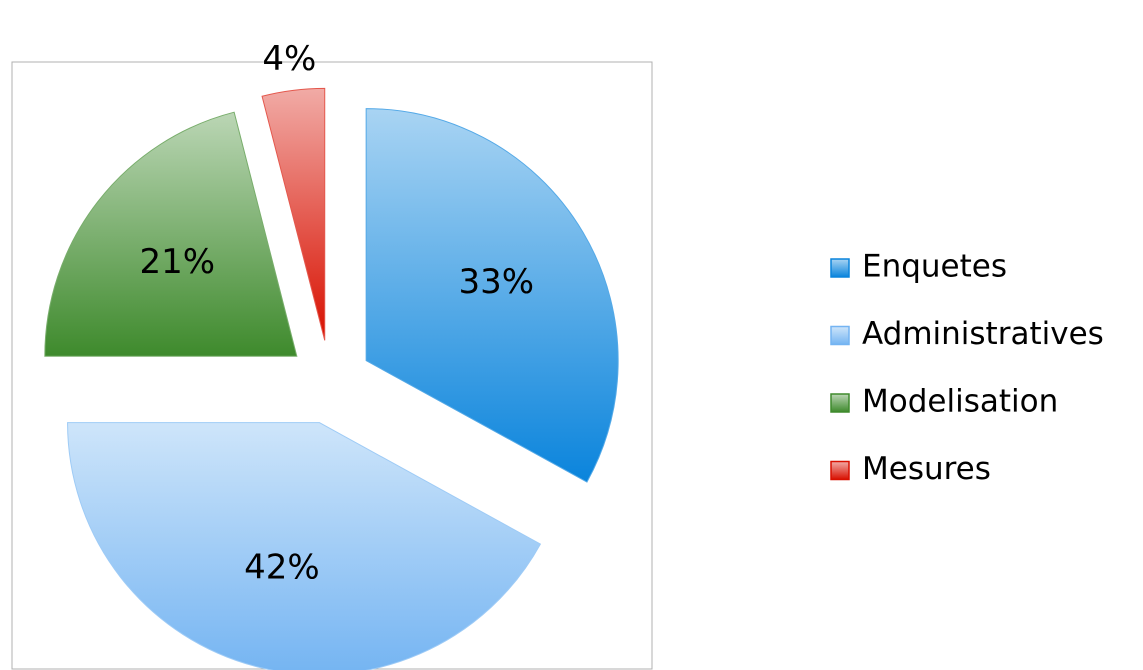  I want to click on legend-label: Administratives, so click(983, 334).